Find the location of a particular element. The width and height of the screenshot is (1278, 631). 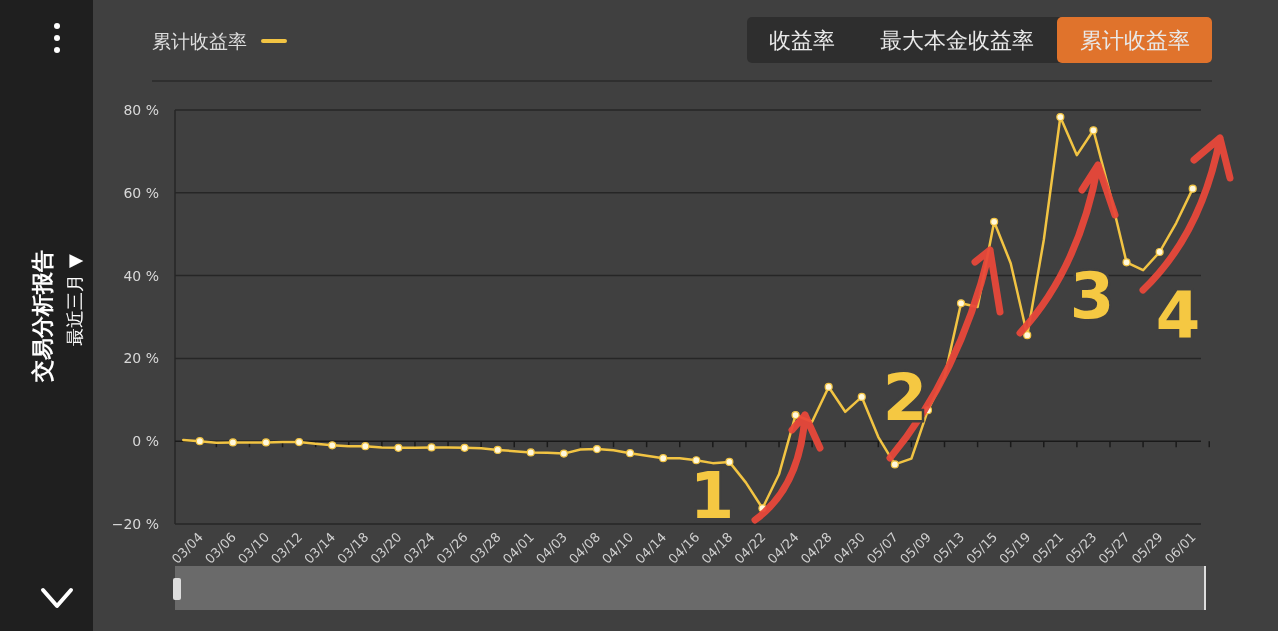

annotation: 2 is located at coordinates (905, 398).